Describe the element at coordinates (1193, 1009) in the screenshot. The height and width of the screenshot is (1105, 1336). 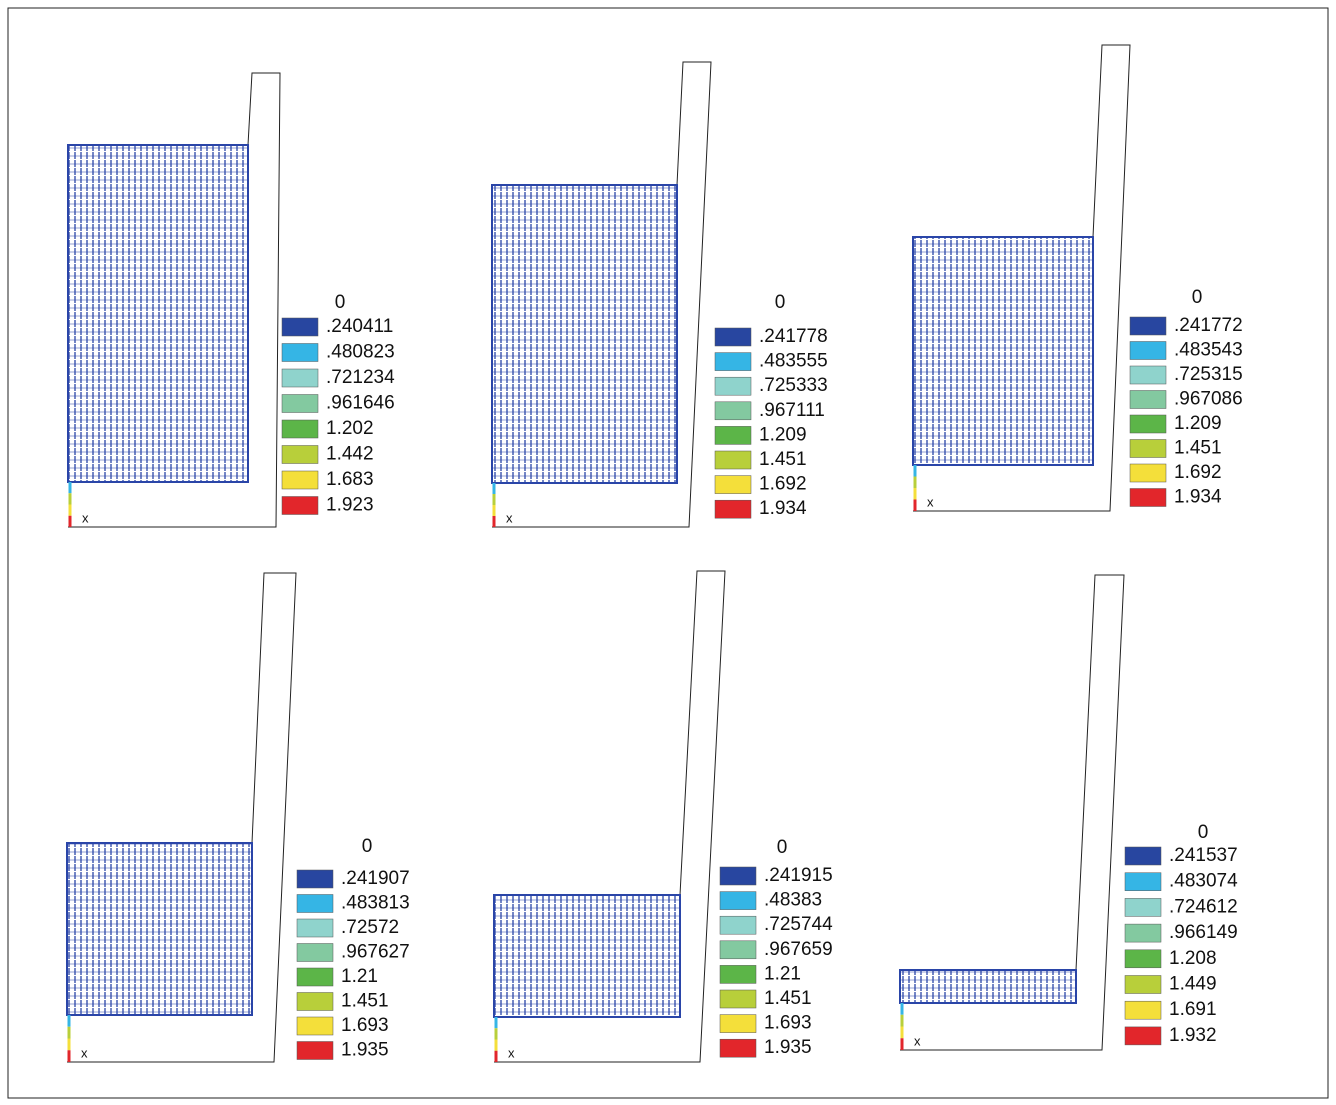
I see `legend-label: 1.691` at that location.